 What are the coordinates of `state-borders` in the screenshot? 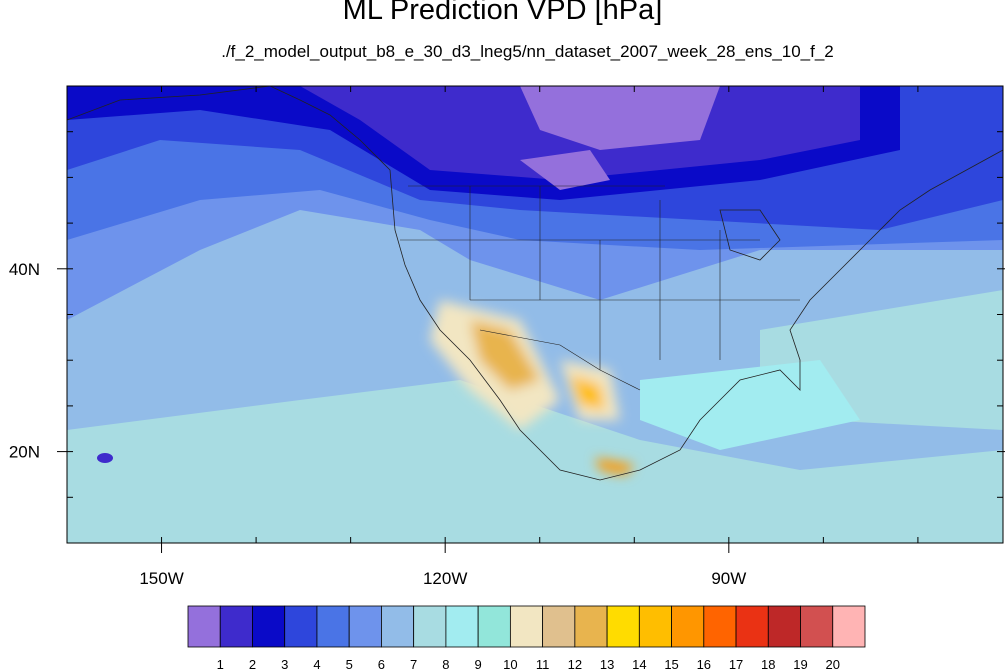 It's located at (600, 288).